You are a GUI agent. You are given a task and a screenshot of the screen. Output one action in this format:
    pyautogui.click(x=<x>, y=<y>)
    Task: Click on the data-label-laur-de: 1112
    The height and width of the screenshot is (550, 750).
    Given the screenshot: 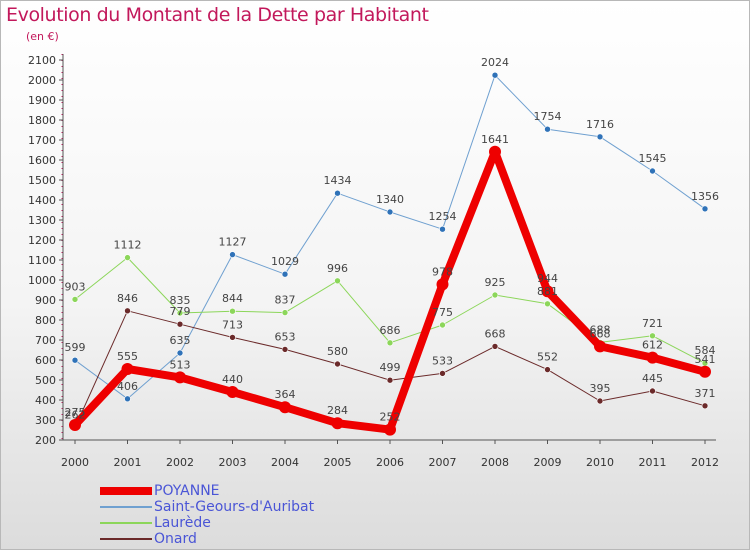 What is the action you would take?
    pyautogui.click(x=128, y=245)
    